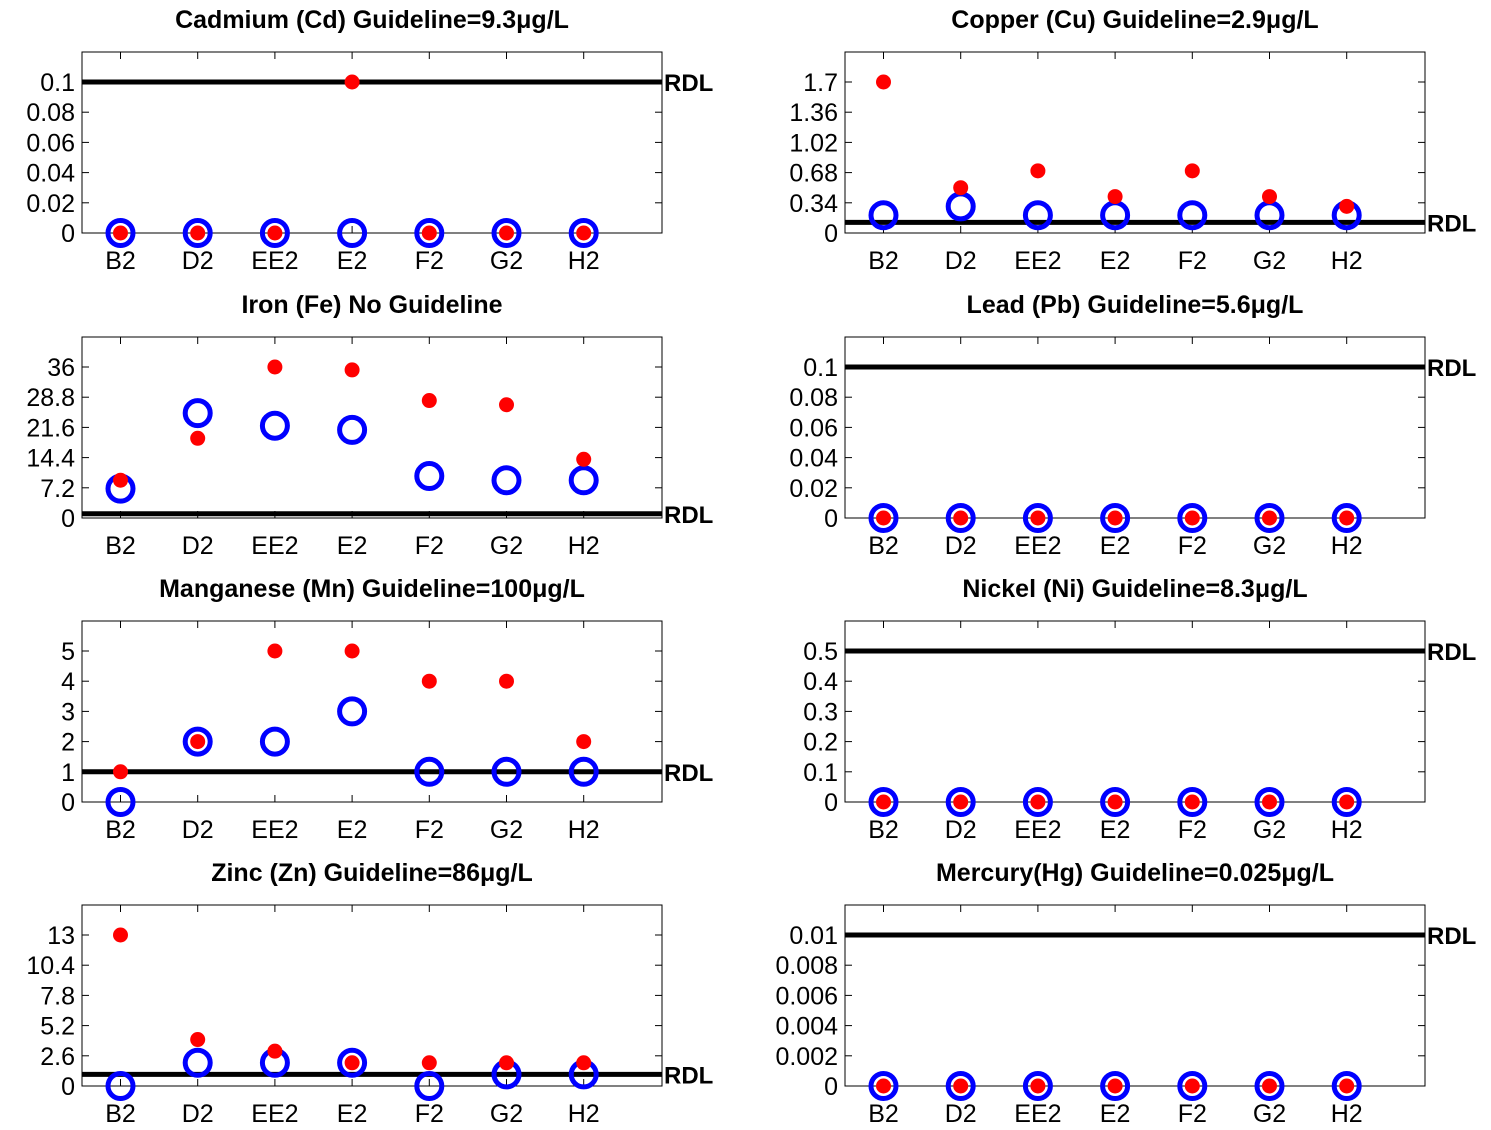 Image resolution: width=1491 pixels, height=1130 pixels. What do you see at coordinates (1347, 546) in the screenshot?
I see `x-tick-label: H2` at bounding box center [1347, 546].